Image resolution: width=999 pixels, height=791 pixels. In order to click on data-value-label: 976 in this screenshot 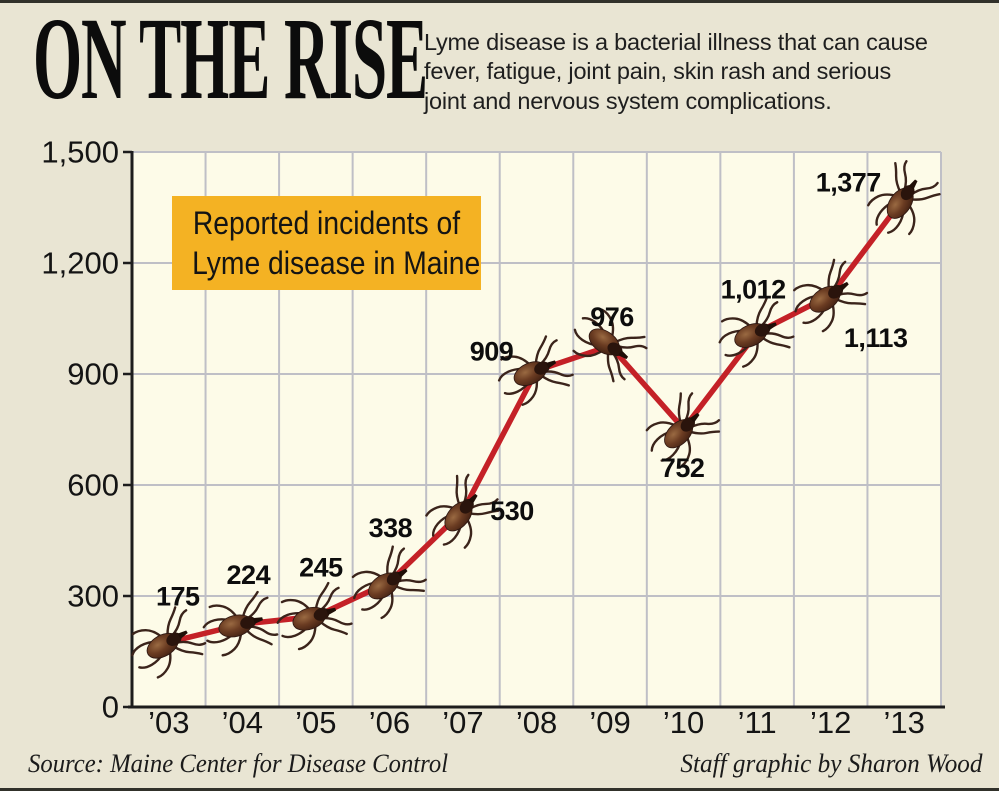, I will do `click(612, 317)`.